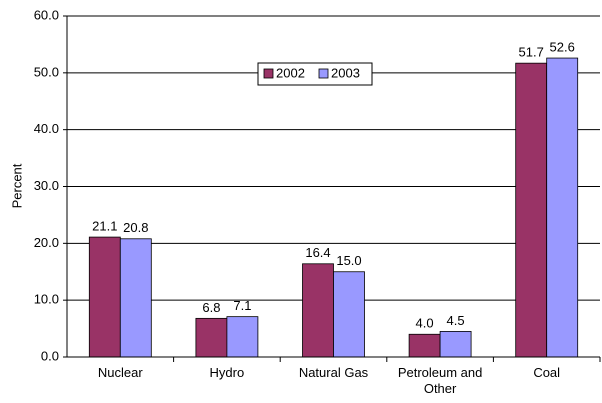 The height and width of the screenshot is (403, 602). What do you see at coordinates (46, 299) in the screenshot?
I see `y-tick-label: 10.0` at bounding box center [46, 299].